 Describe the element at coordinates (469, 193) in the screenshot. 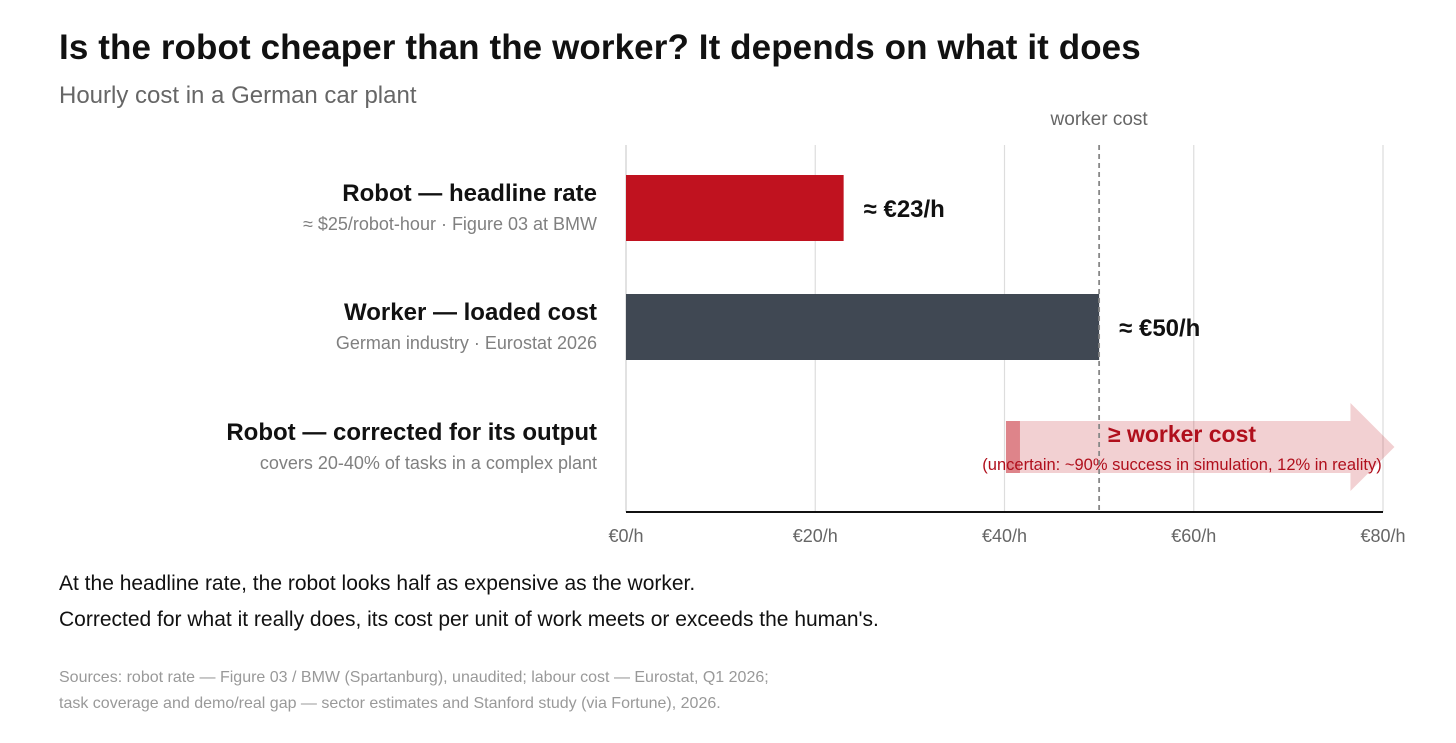

I see `category-label: Robot — headline rate` at that location.